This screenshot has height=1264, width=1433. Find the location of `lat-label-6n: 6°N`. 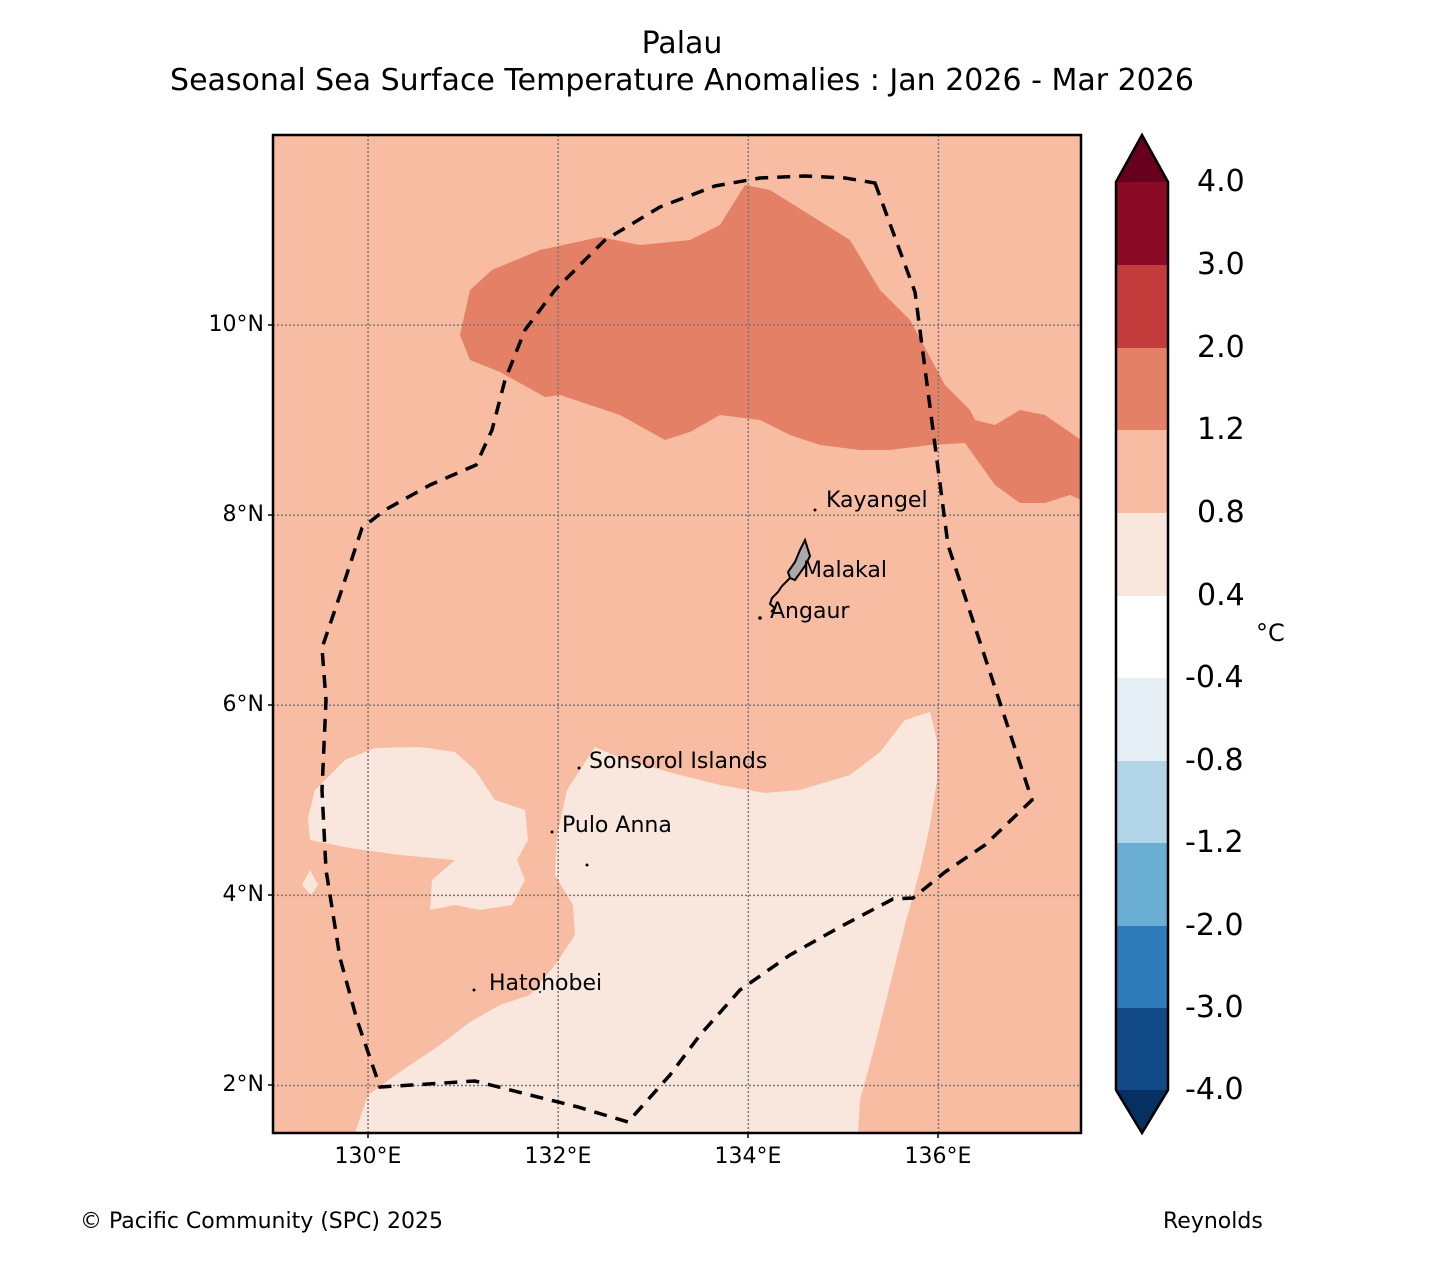

lat-label-6n: 6°N is located at coordinates (243, 704).